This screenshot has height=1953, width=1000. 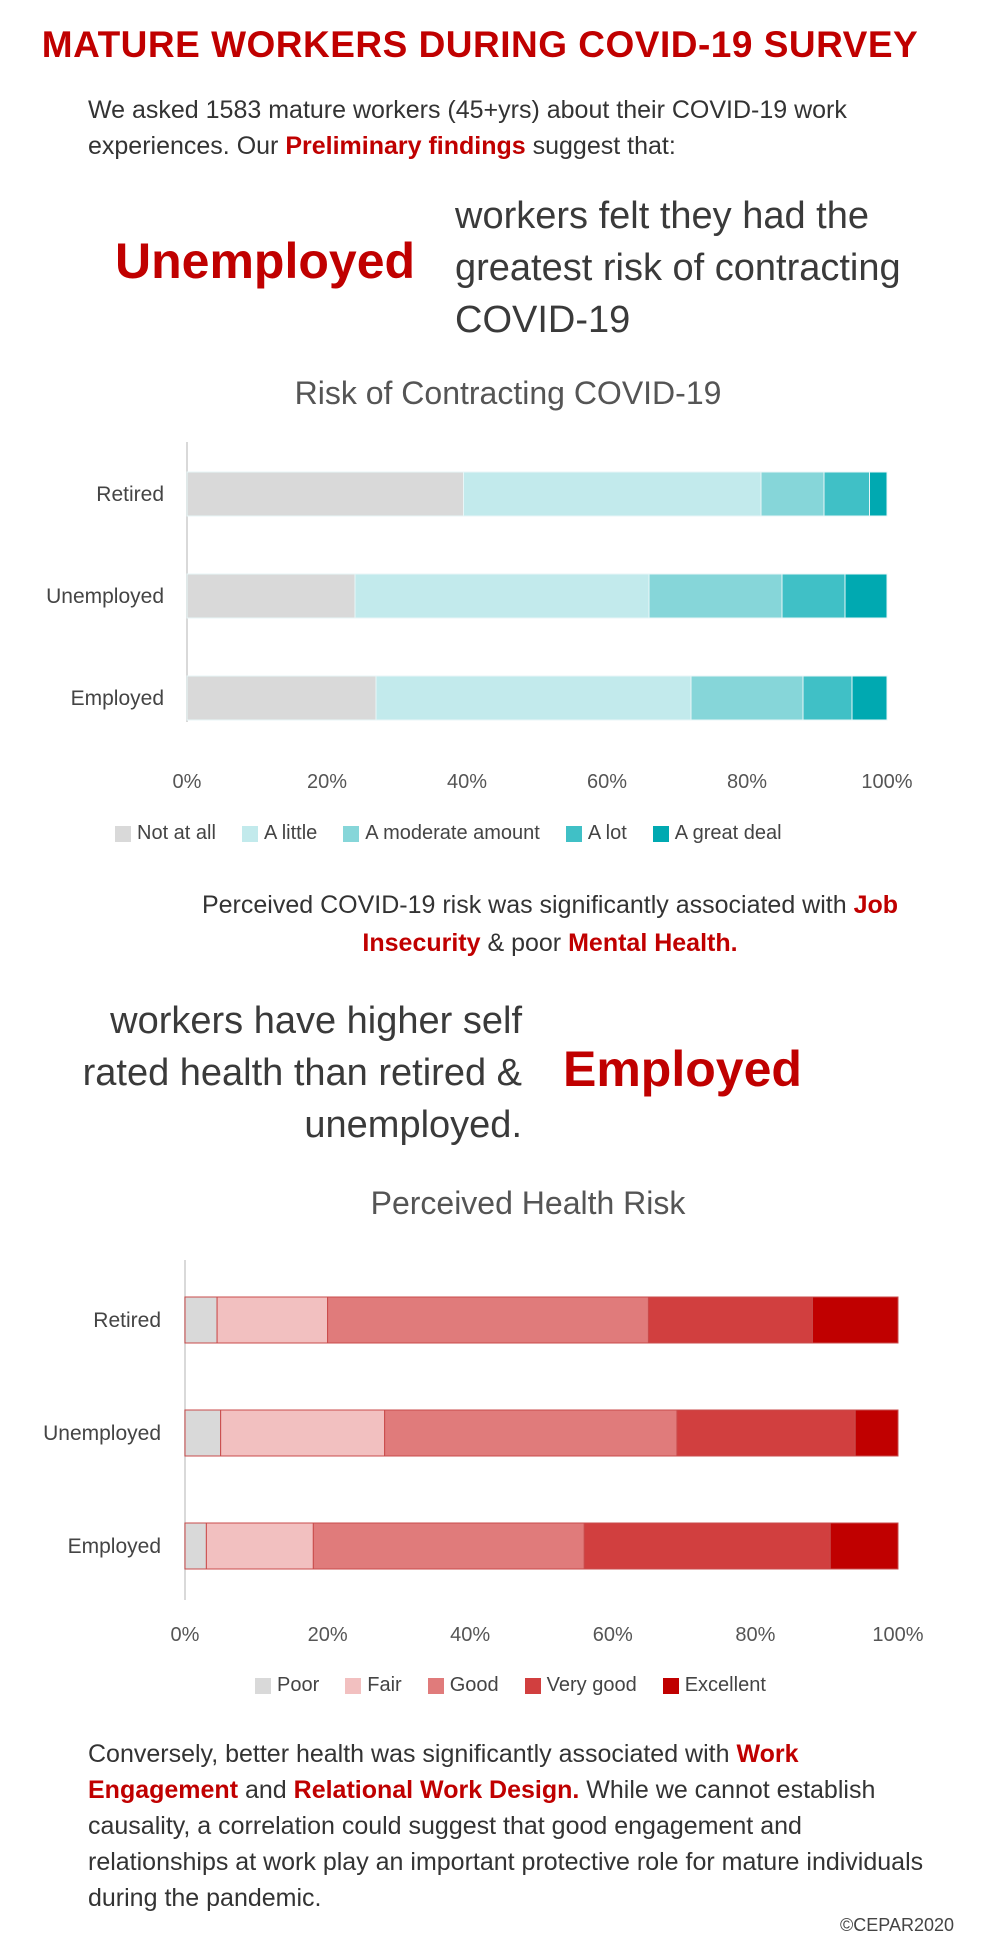 What do you see at coordinates (607, 782) in the screenshot?
I see `risk-chart-tick-label: 60%` at bounding box center [607, 782].